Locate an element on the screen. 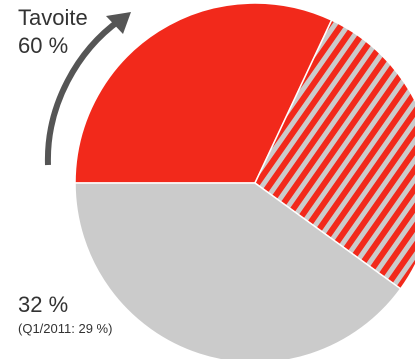 The image size is (415, 359). current-value-label: 32 % is located at coordinates (43, 304).